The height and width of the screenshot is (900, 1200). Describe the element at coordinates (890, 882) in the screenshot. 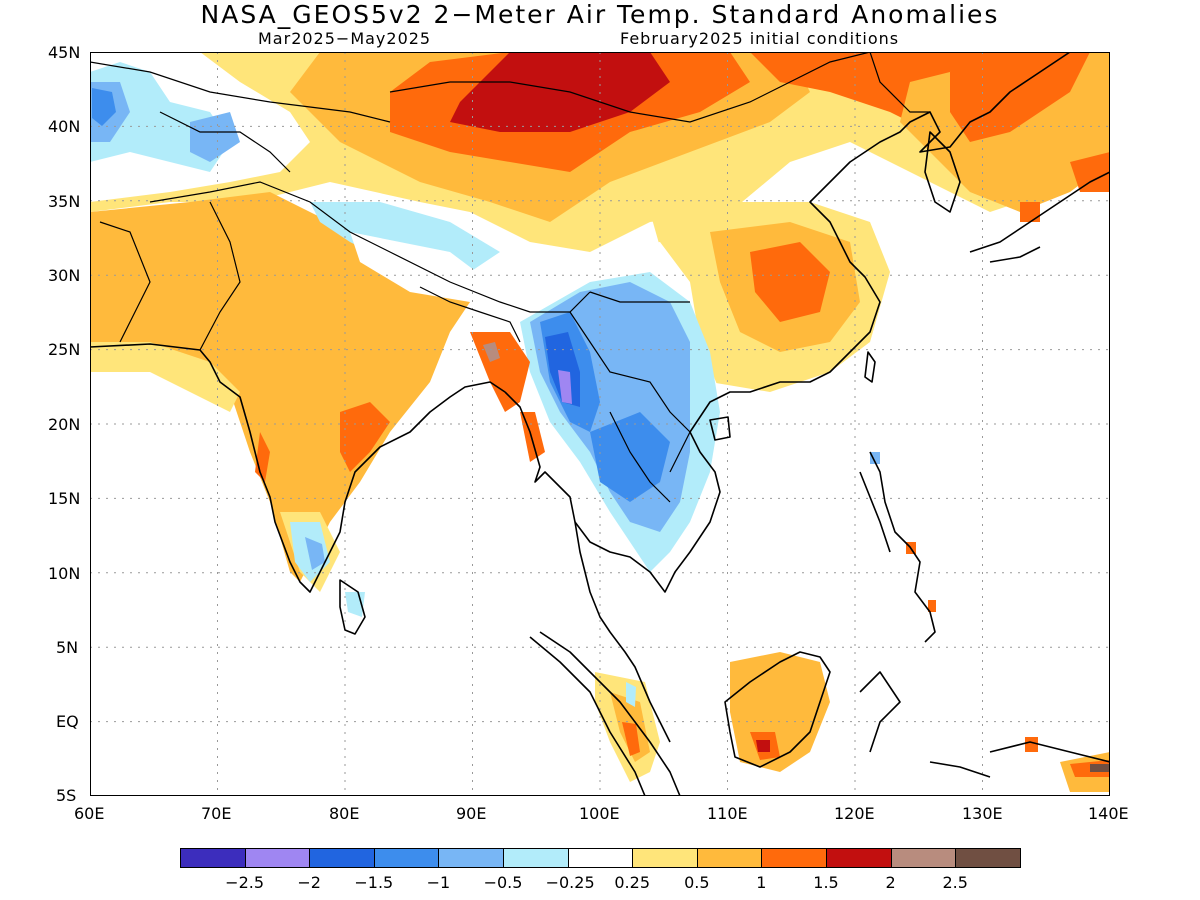

I see `colorbar-label: 2` at that location.